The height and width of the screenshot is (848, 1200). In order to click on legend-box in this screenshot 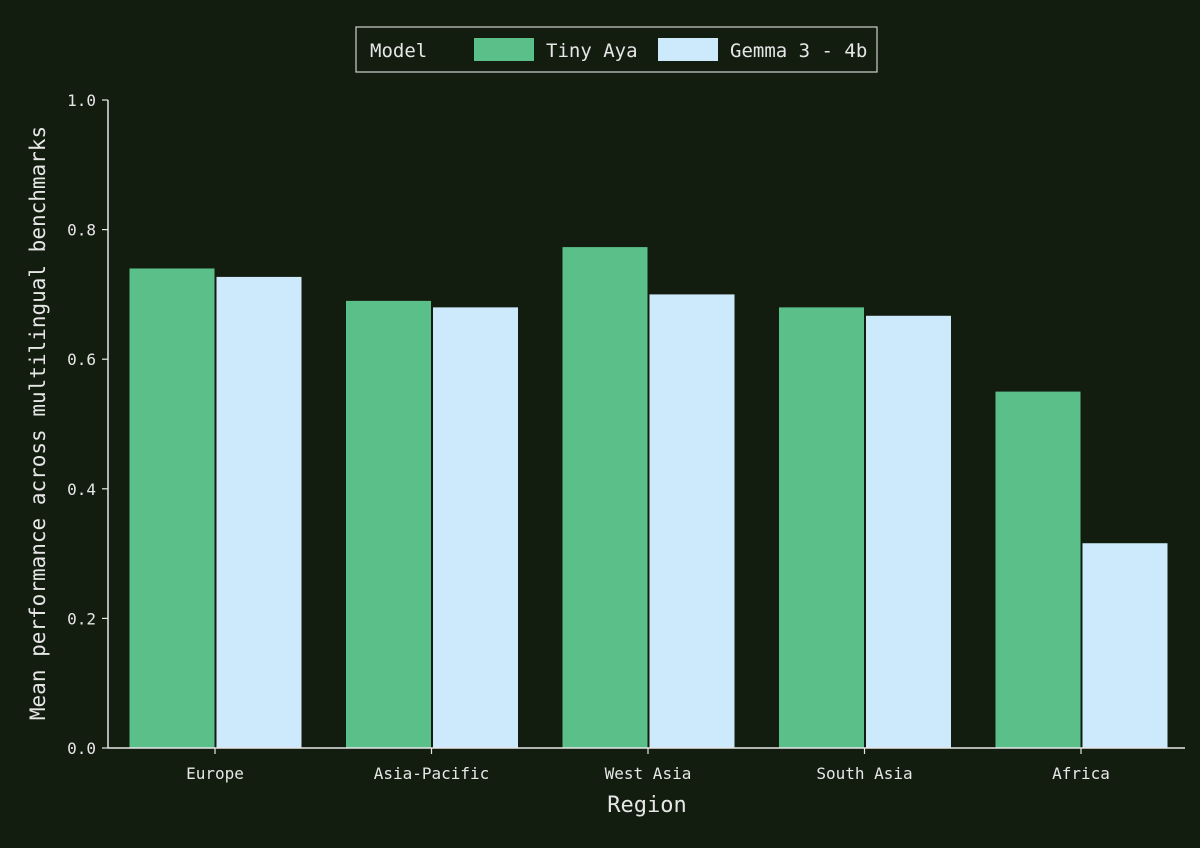, I will do `click(616, 49)`.